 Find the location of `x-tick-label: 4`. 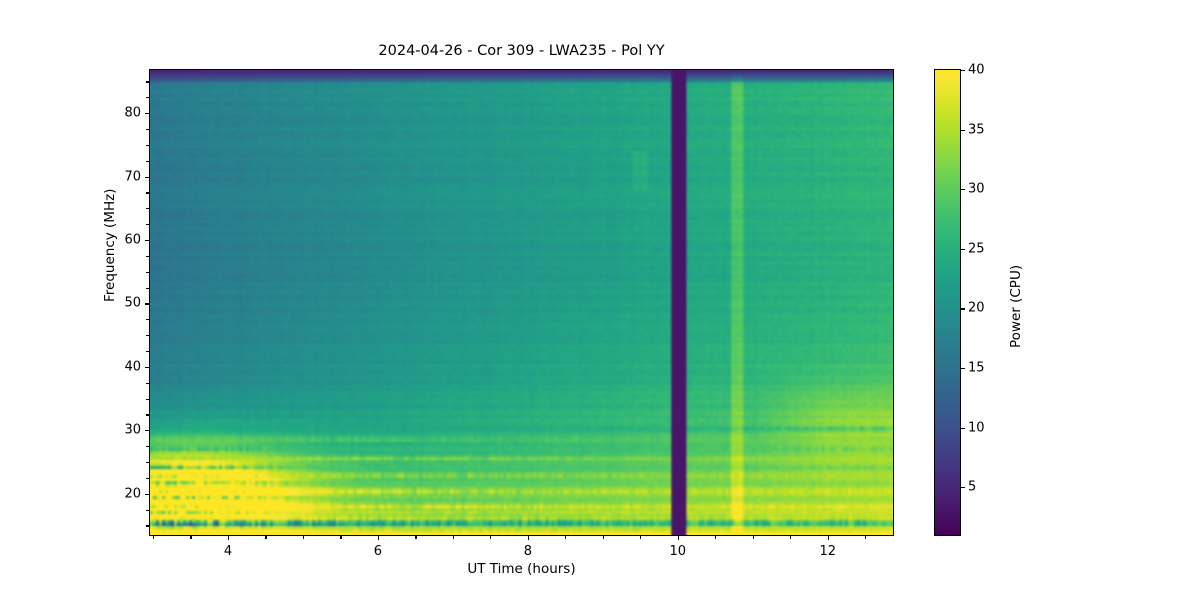

x-tick-label: 4 is located at coordinates (228, 551).